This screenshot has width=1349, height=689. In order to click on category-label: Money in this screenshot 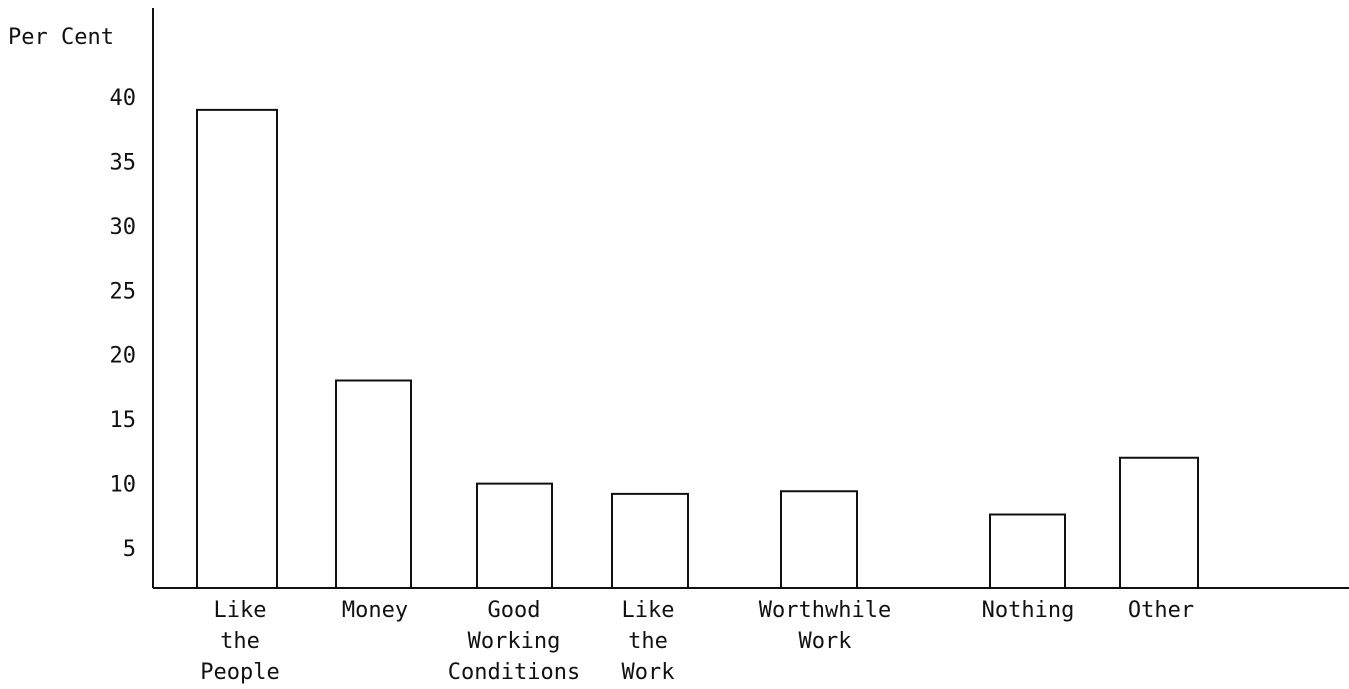, I will do `click(375, 610)`.